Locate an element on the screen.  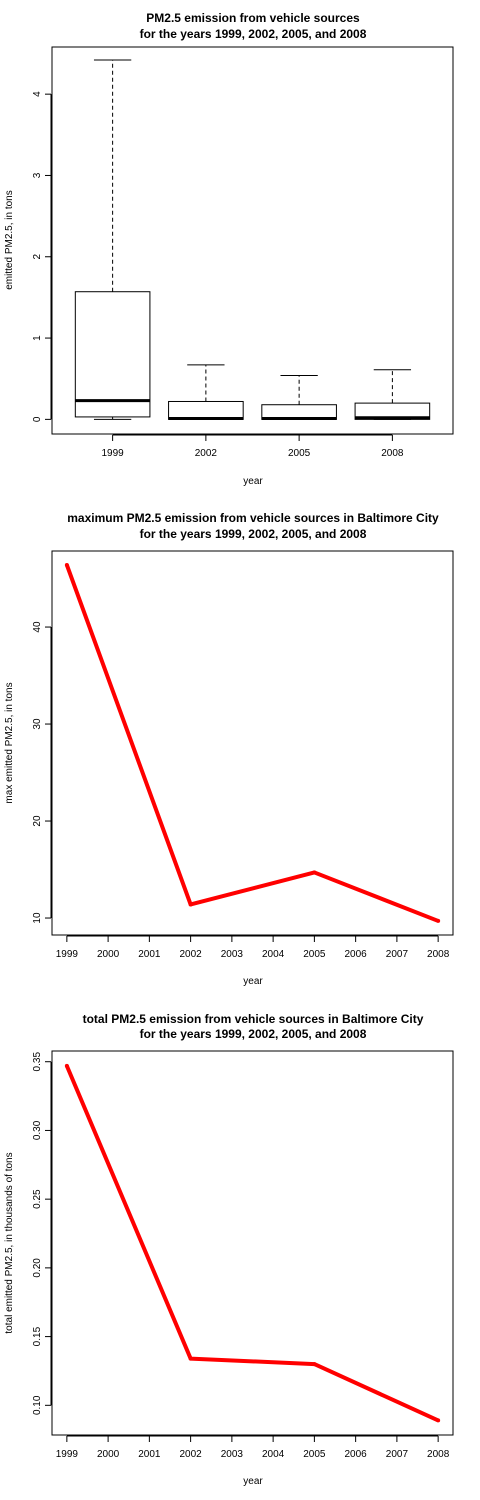
boxplot-y-tick-label: 0 is located at coordinates (37, 419).